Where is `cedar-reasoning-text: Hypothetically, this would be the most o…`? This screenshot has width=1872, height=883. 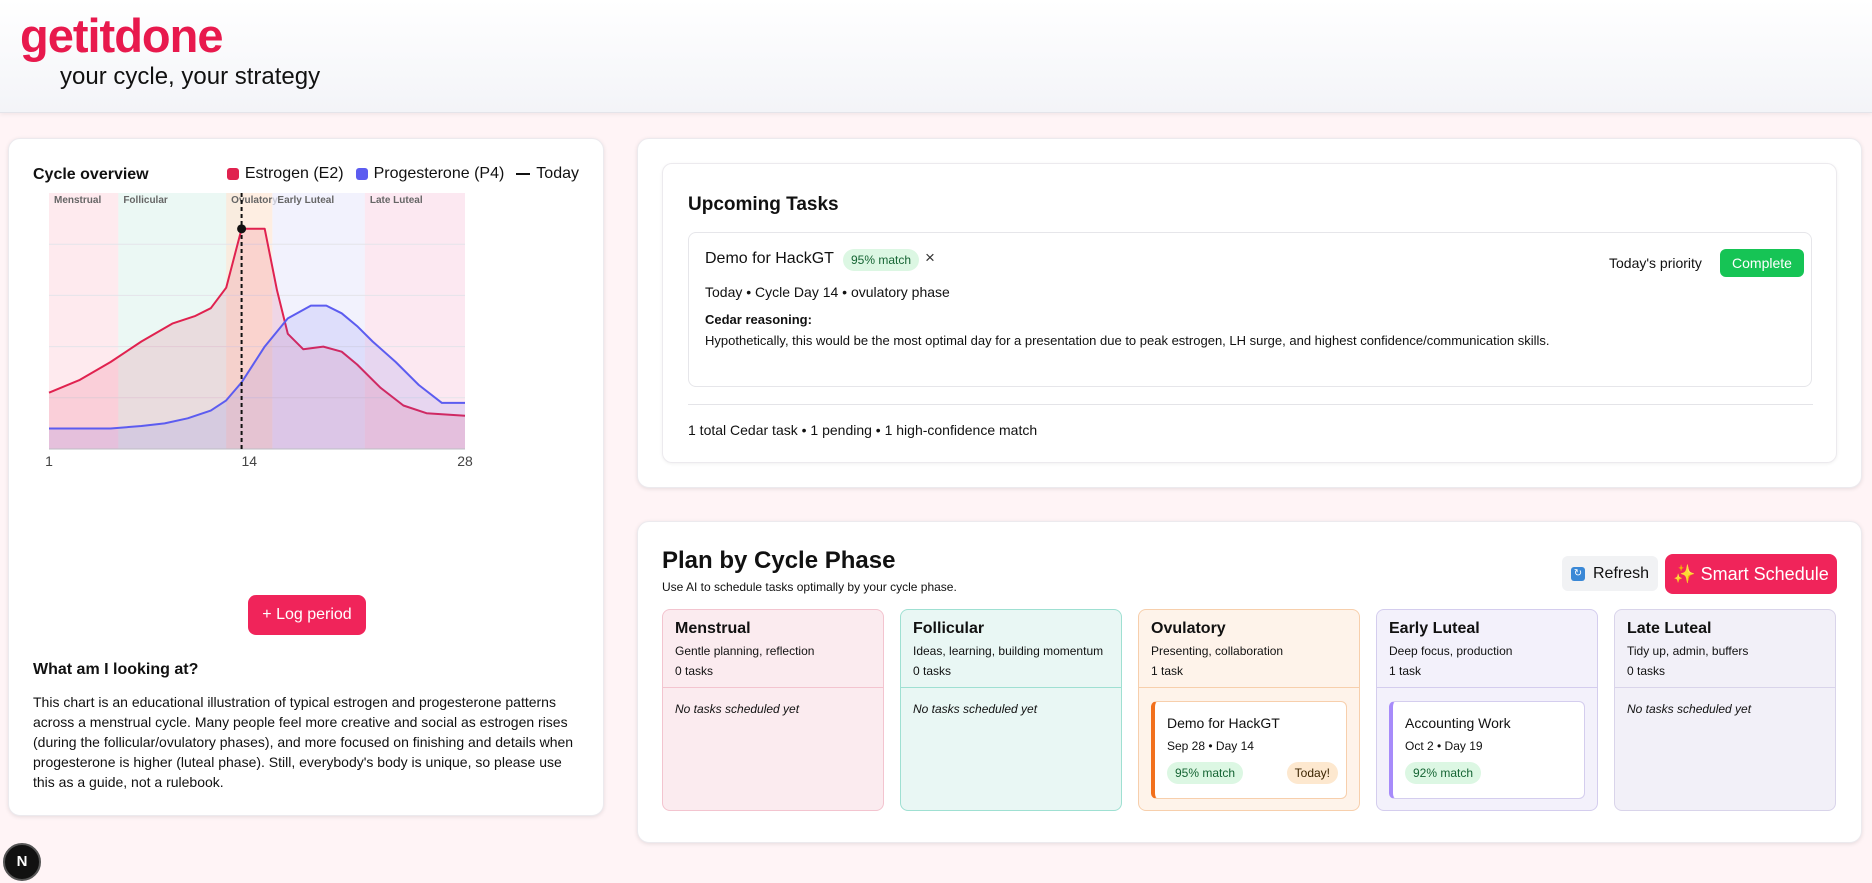 cedar-reasoning-text: Hypothetically, this would be the most o… is located at coordinates (1127, 340).